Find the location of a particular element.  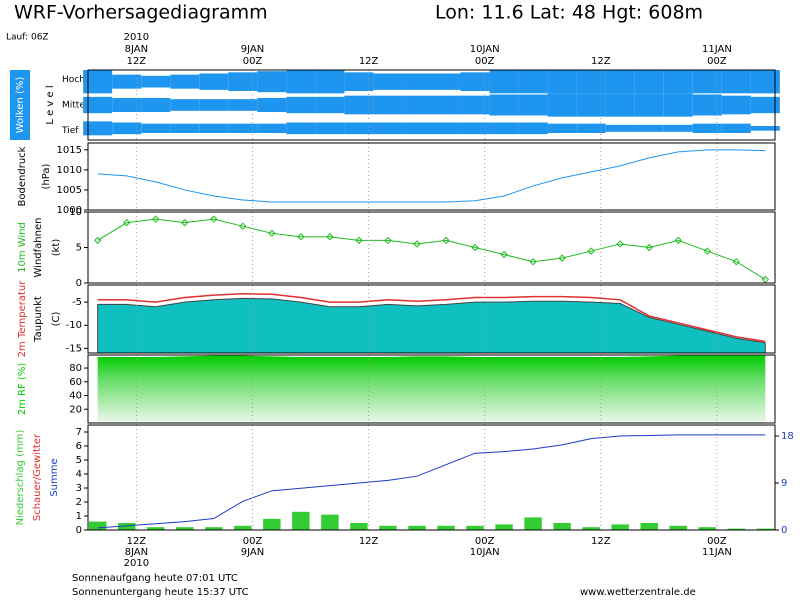

y-tick-label: 40 is located at coordinates (75, 396).